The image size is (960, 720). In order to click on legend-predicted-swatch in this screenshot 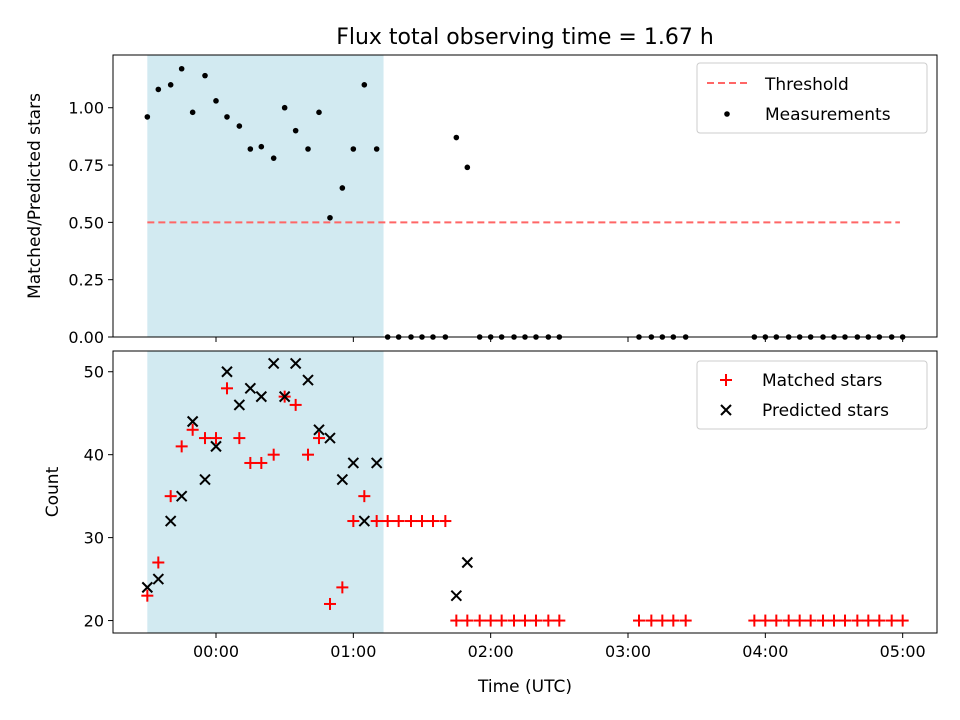, I will do `click(726, 410)`.